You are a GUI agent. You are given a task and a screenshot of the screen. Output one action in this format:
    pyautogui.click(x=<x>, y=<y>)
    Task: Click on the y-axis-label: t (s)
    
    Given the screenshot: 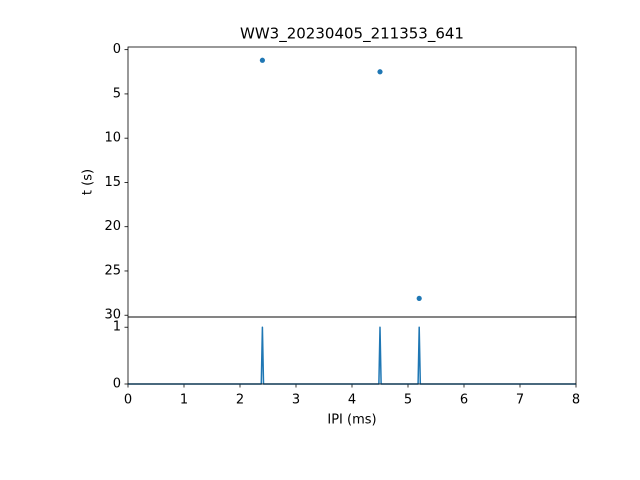 What is the action you would take?
    pyautogui.click(x=88, y=182)
    